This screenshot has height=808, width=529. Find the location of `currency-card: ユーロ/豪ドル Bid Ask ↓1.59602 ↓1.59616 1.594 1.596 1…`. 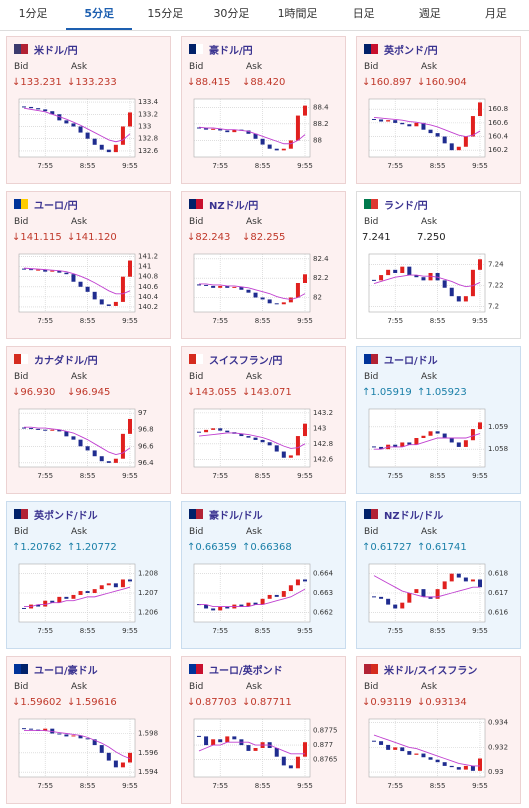

currency-card: ユーロ/豪ドル Bid Ask ↓1.59602 ↓1.59616 1.594 1.596 1… is located at coordinates (88, 730).